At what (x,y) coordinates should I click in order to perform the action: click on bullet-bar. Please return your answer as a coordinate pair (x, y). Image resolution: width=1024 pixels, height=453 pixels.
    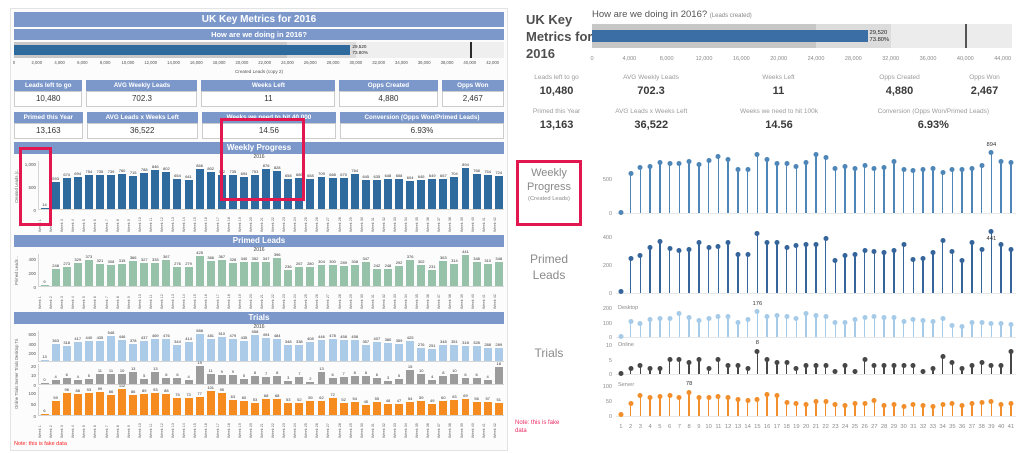
    Looking at the image, I should click on (182, 50).